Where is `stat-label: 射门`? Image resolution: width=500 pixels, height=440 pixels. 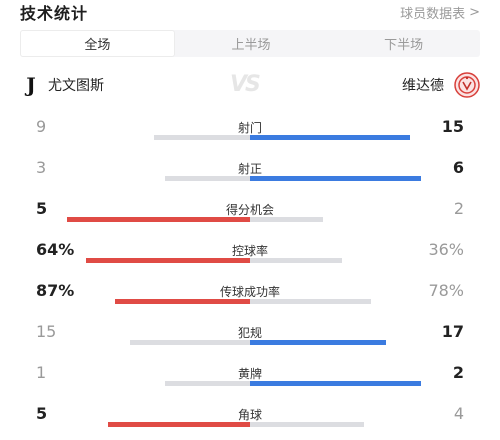 stat-label: 射门 is located at coordinates (249, 128).